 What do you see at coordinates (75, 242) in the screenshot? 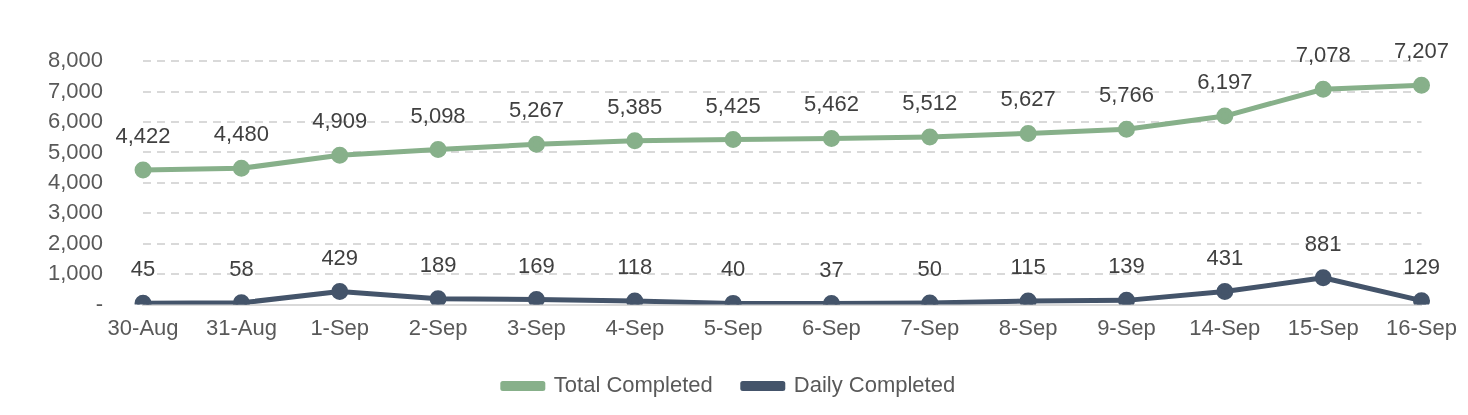
I see `y-tick-label: 2,000` at bounding box center [75, 242].